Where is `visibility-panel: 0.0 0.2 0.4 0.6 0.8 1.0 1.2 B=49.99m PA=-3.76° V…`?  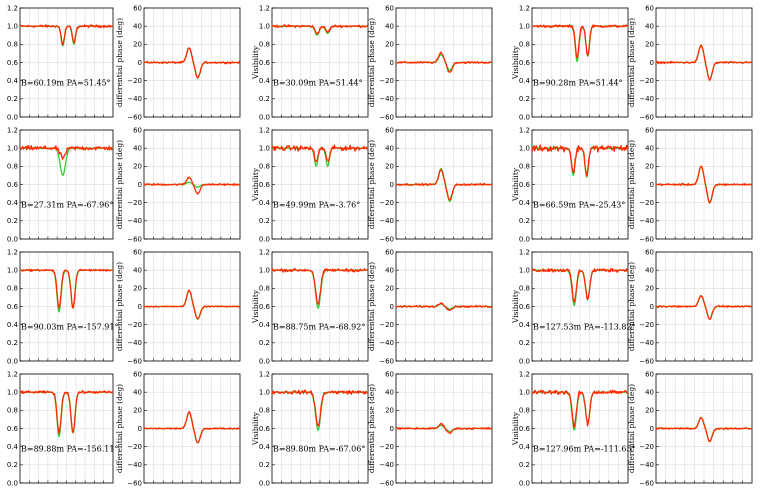 visibility-panel: 0.0 0.2 0.4 0.6 0.8 1.0 1.2 B=49.99m PA=-3.76° V… is located at coordinates (310, 184).